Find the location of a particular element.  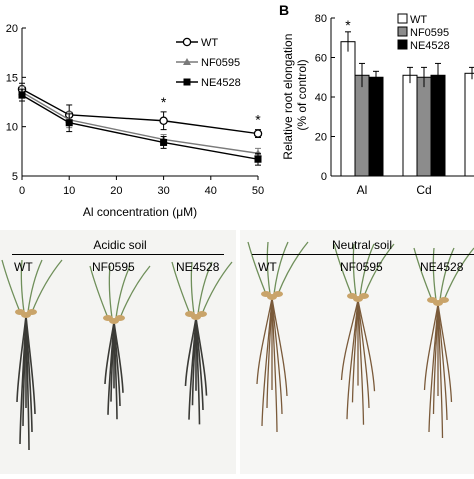

neutral-soil-title: Neutral soil is located at coordinates (362, 245).